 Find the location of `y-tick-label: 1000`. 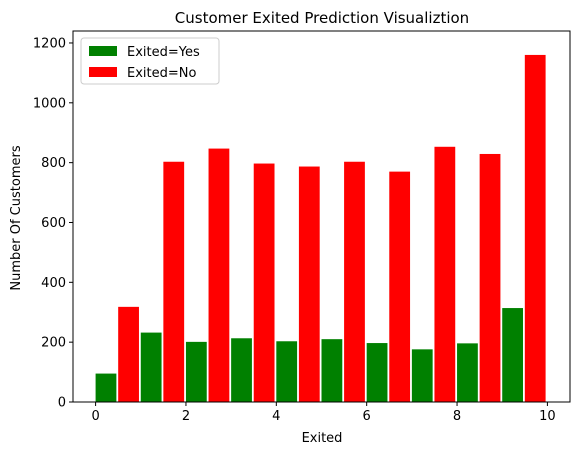

y-tick-label: 1000 is located at coordinates (49, 103).